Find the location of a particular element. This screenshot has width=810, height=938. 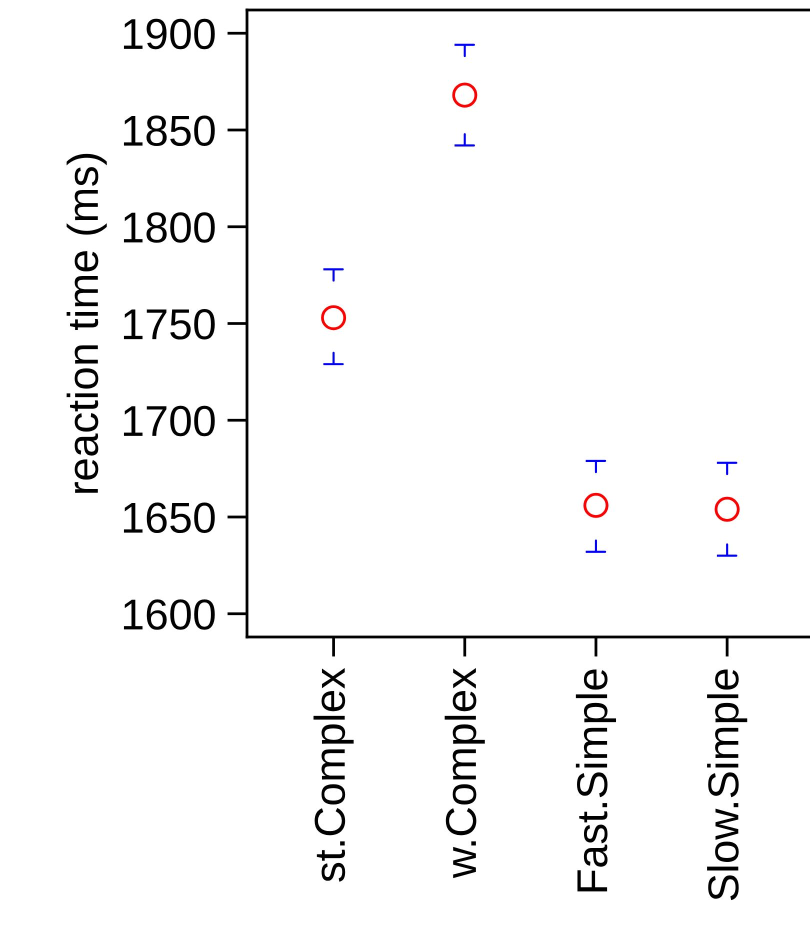

y-tick-label: 1700 is located at coordinates (169, 421).